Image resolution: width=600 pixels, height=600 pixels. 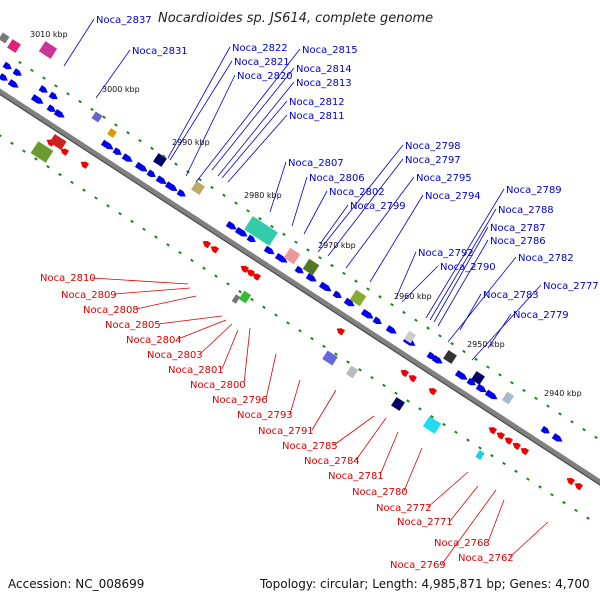 What do you see at coordinates (154, 340) in the screenshot?
I see `gene-label: Noca_2804` at bounding box center [154, 340].